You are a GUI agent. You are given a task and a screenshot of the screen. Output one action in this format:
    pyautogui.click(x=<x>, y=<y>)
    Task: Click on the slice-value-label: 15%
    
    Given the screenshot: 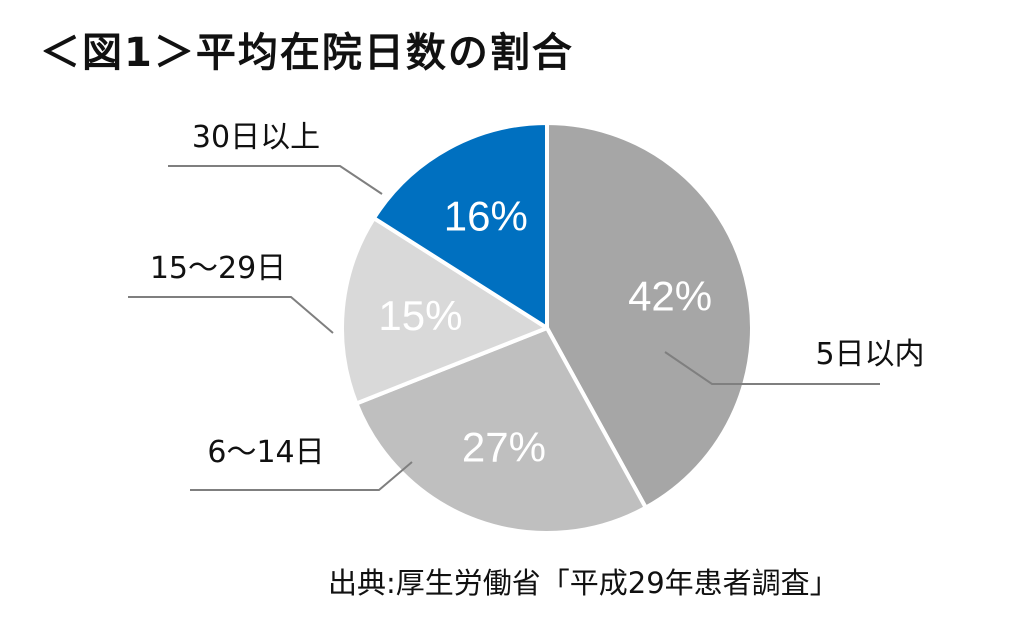 What is the action you would take?
    pyautogui.click(x=420, y=315)
    